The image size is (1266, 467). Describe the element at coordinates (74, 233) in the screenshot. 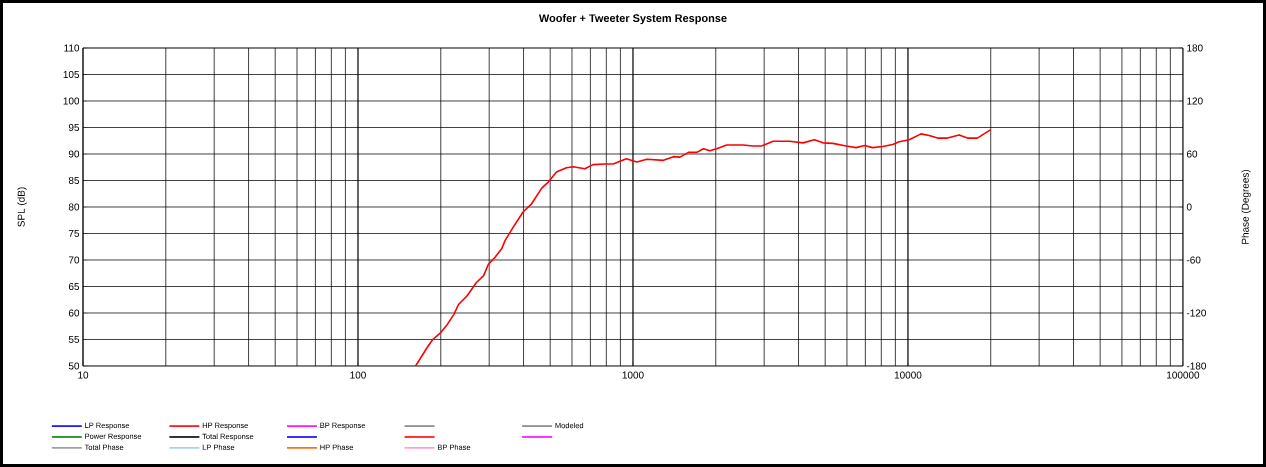

I see `y-tick-label: 75` at that location.